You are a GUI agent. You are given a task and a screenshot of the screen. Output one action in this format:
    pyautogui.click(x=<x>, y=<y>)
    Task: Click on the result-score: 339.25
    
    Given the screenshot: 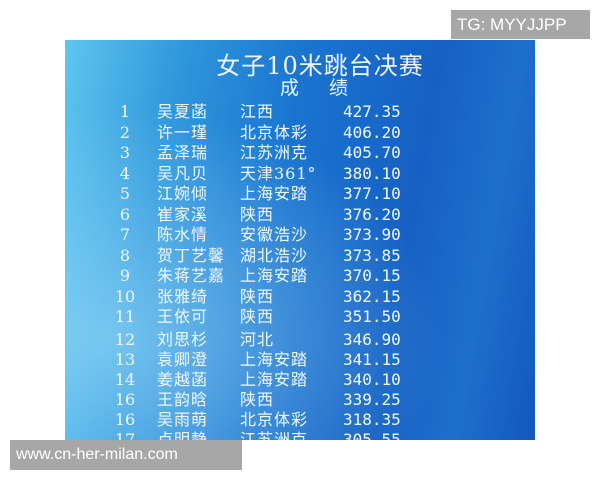 What is the action you would take?
    pyautogui.click(x=372, y=399)
    